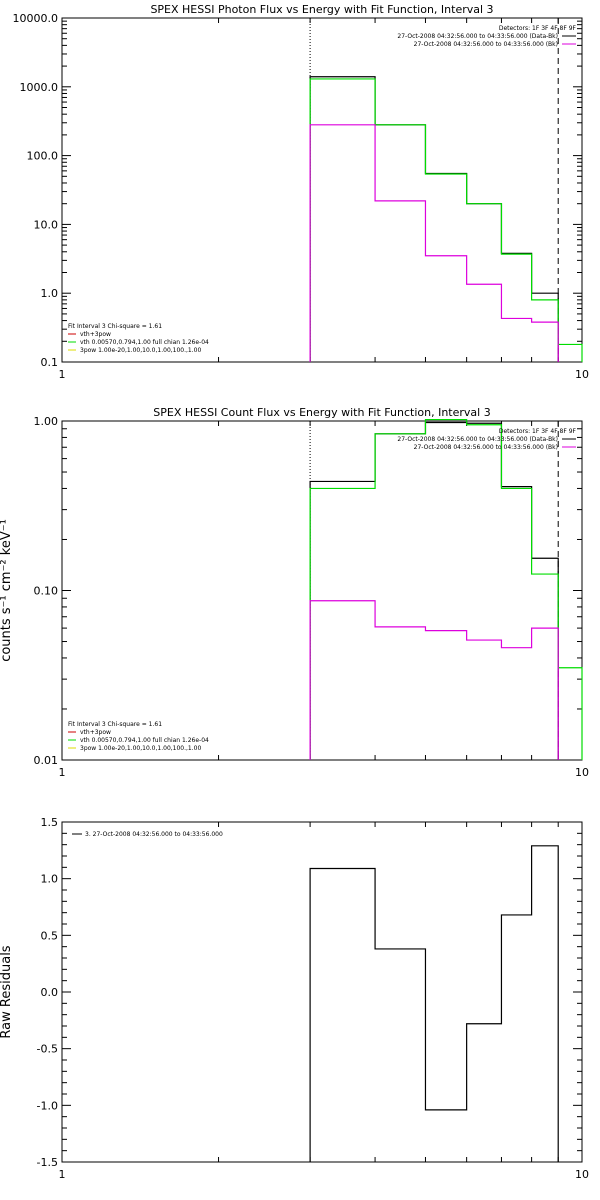  What do you see at coordinates (7, 991) in the screenshot?
I see `y-axis-label: Raw Residuals` at bounding box center [7, 991].